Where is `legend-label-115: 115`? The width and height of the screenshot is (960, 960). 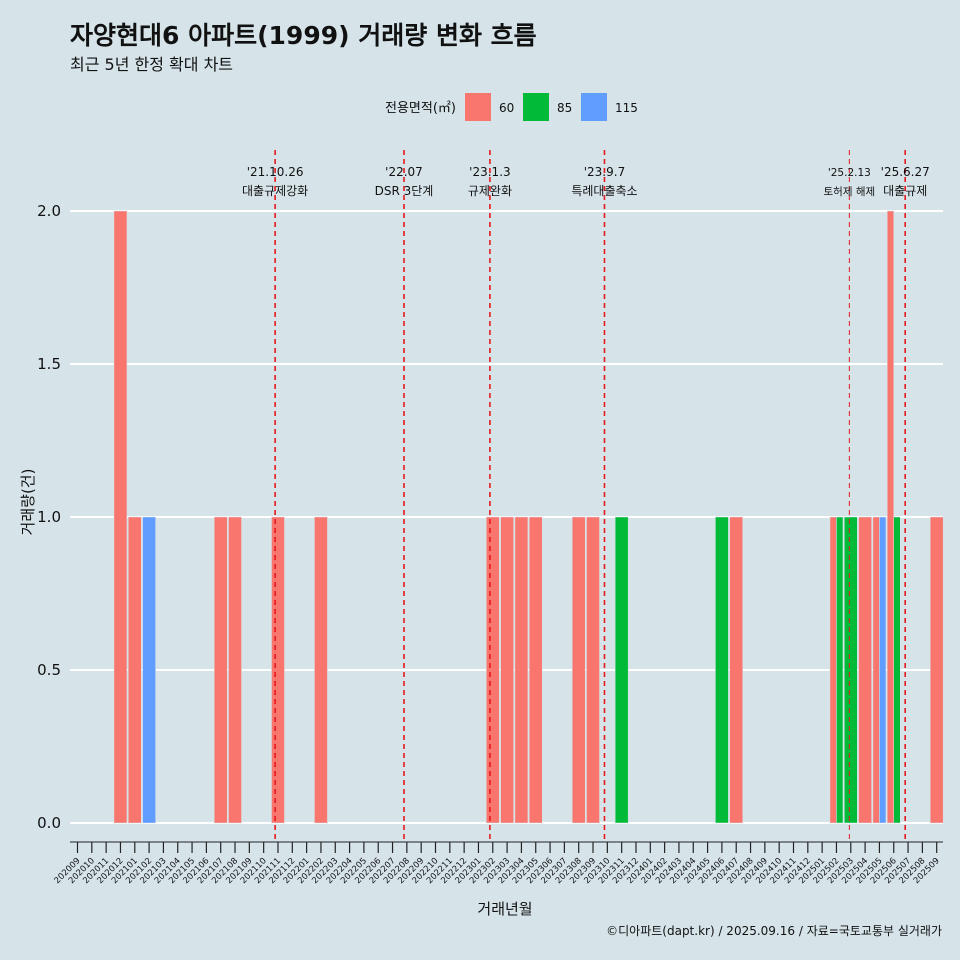
legend-label-115: 115 is located at coordinates (626, 108).